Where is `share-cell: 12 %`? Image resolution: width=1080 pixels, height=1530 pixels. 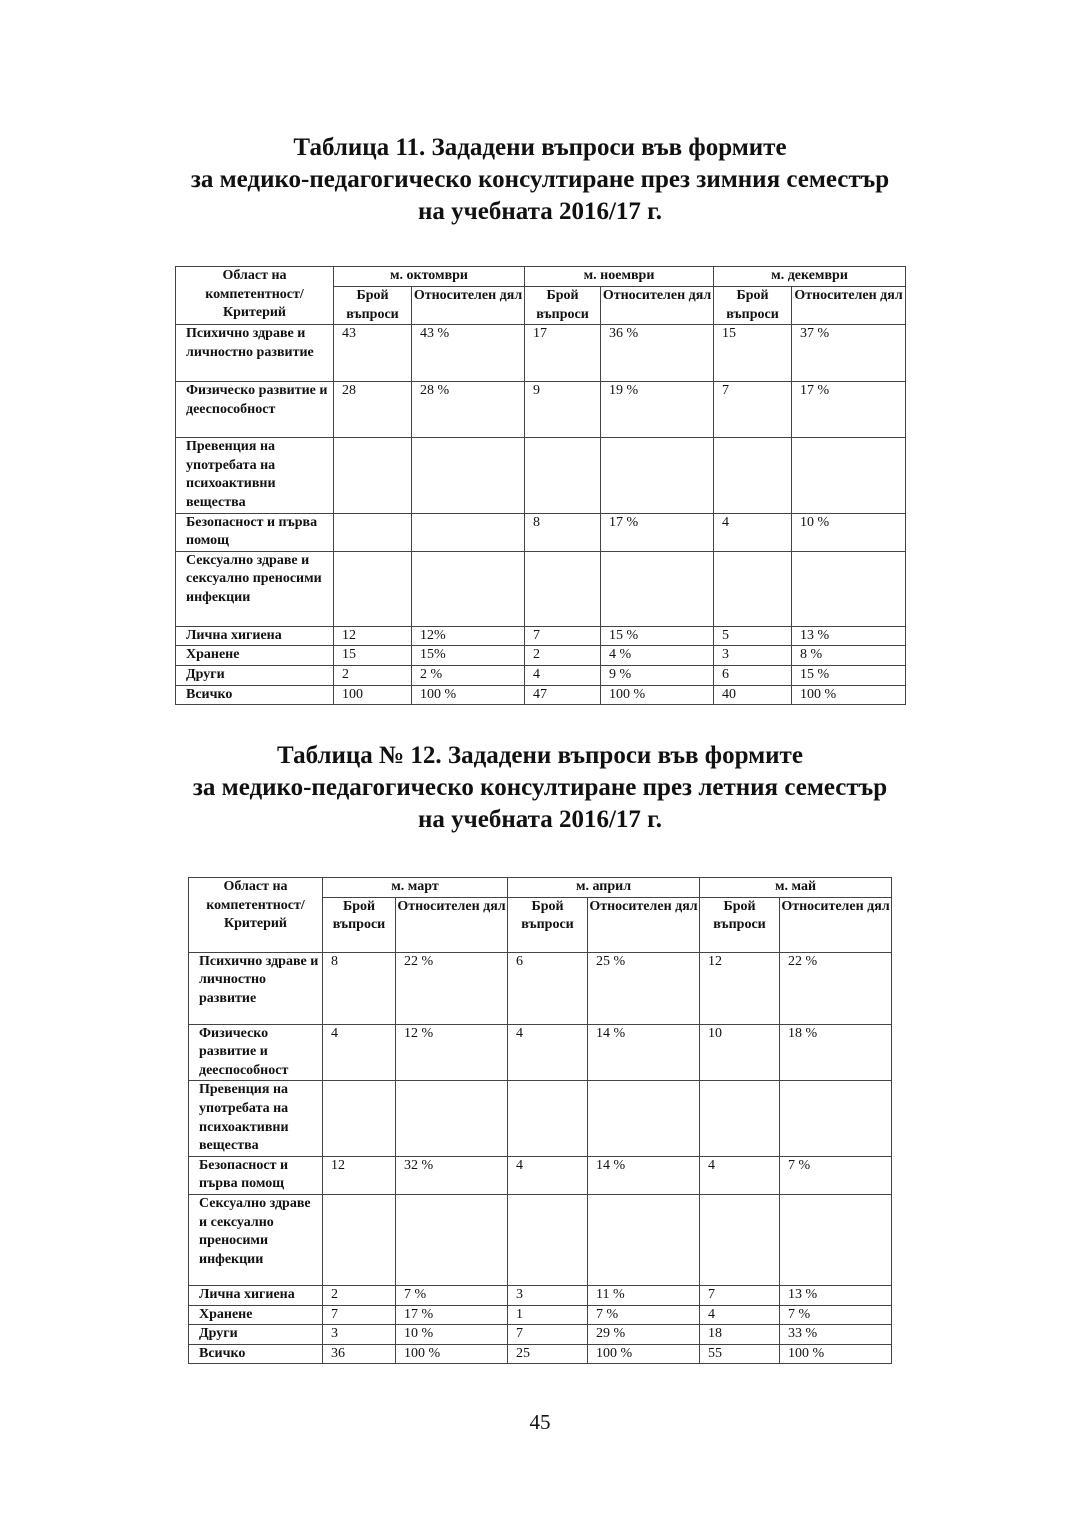
share-cell: 12 % is located at coordinates (451, 1052).